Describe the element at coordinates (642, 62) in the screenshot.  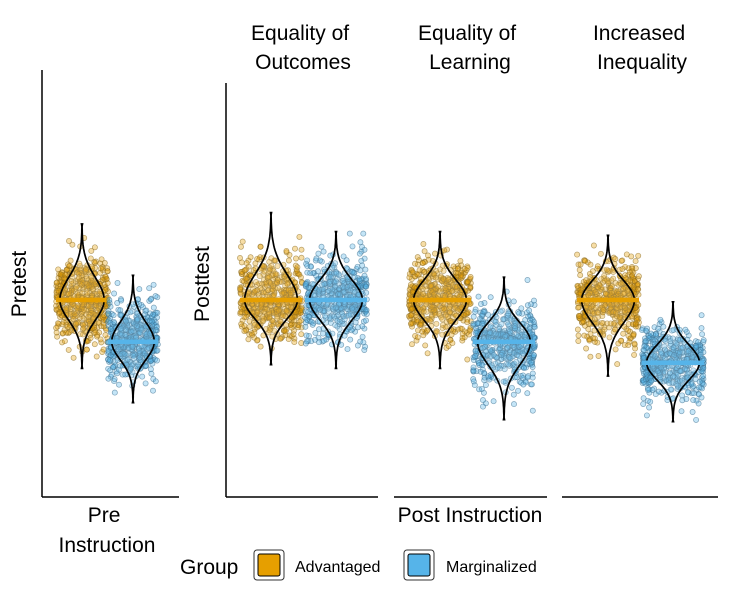
I see `panel-title-line: Inequality` at that location.